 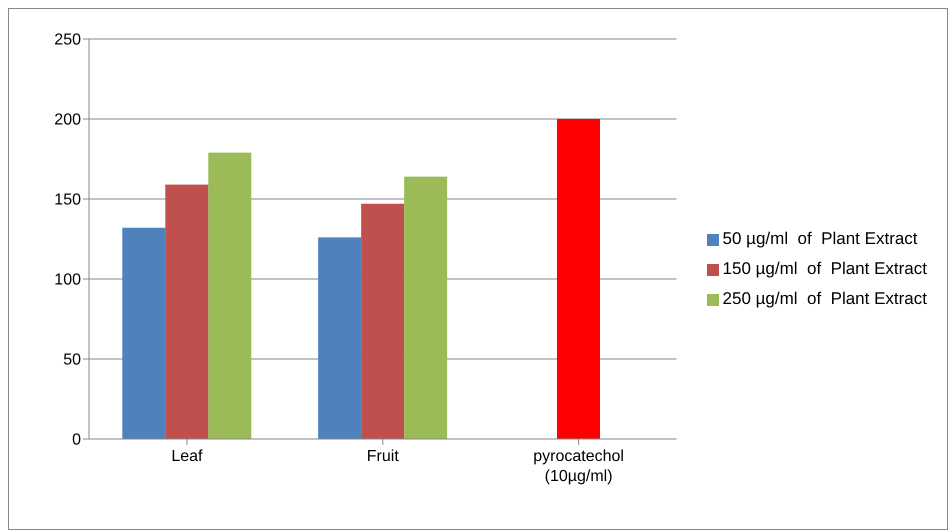 I want to click on legend-label: 250 µg/ml of Plant Extract, so click(x=824, y=298).